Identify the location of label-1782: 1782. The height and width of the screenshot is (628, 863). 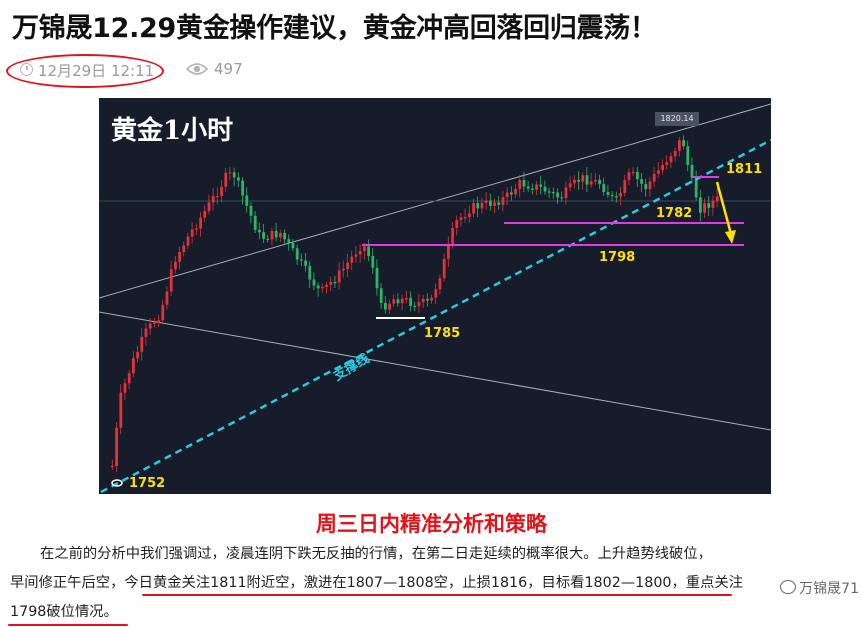
(674, 213).